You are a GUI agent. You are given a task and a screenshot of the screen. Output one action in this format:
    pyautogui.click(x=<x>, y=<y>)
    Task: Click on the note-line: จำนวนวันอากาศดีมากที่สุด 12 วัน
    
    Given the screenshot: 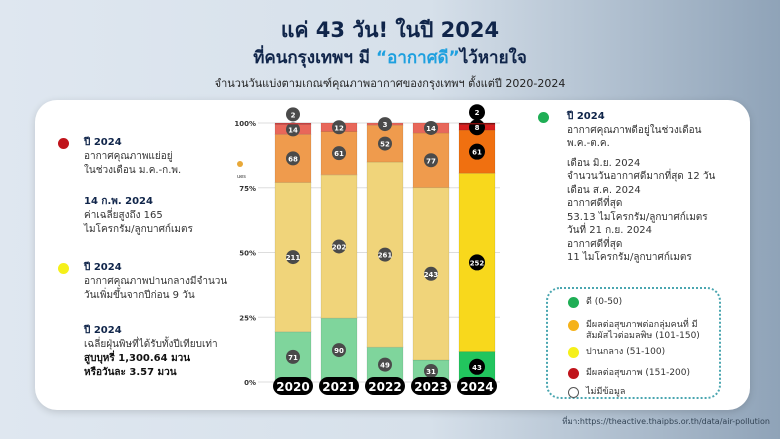 What is the action you would take?
    pyautogui.click(x=641, y=176)
    